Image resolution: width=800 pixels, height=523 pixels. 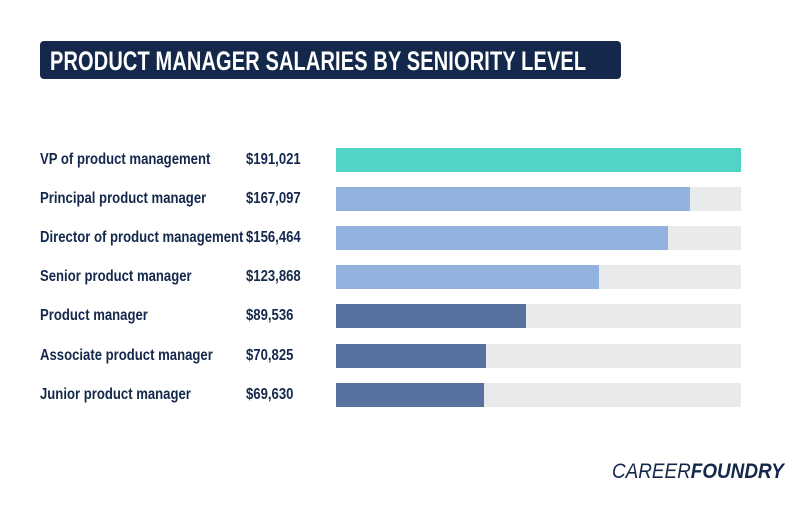 What do you see at coordinates (273, 276) in the screenshot?
I see `data-label: $123,868` at bounding box center [273, 276].